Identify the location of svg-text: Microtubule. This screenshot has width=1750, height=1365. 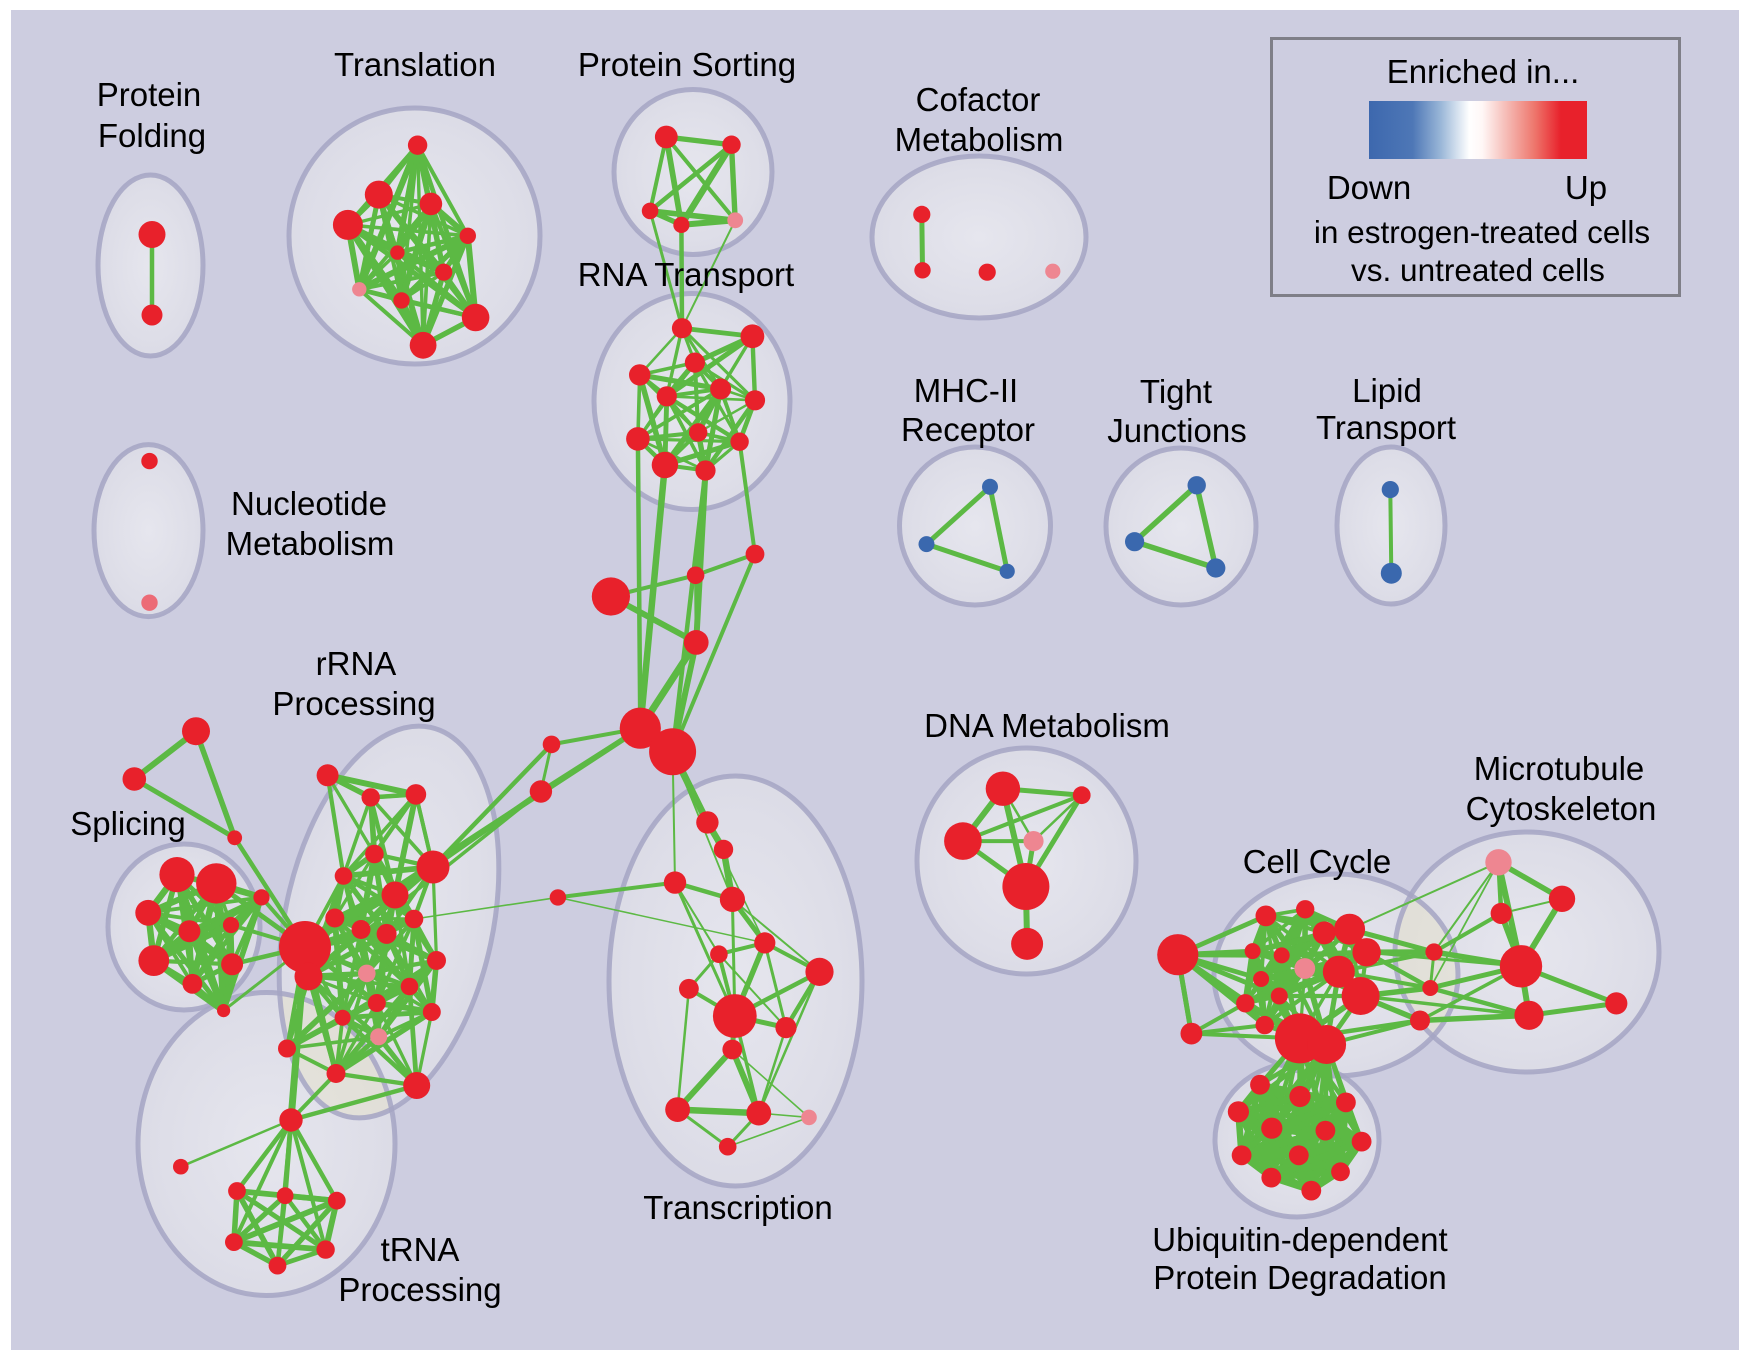
(1559, 768).